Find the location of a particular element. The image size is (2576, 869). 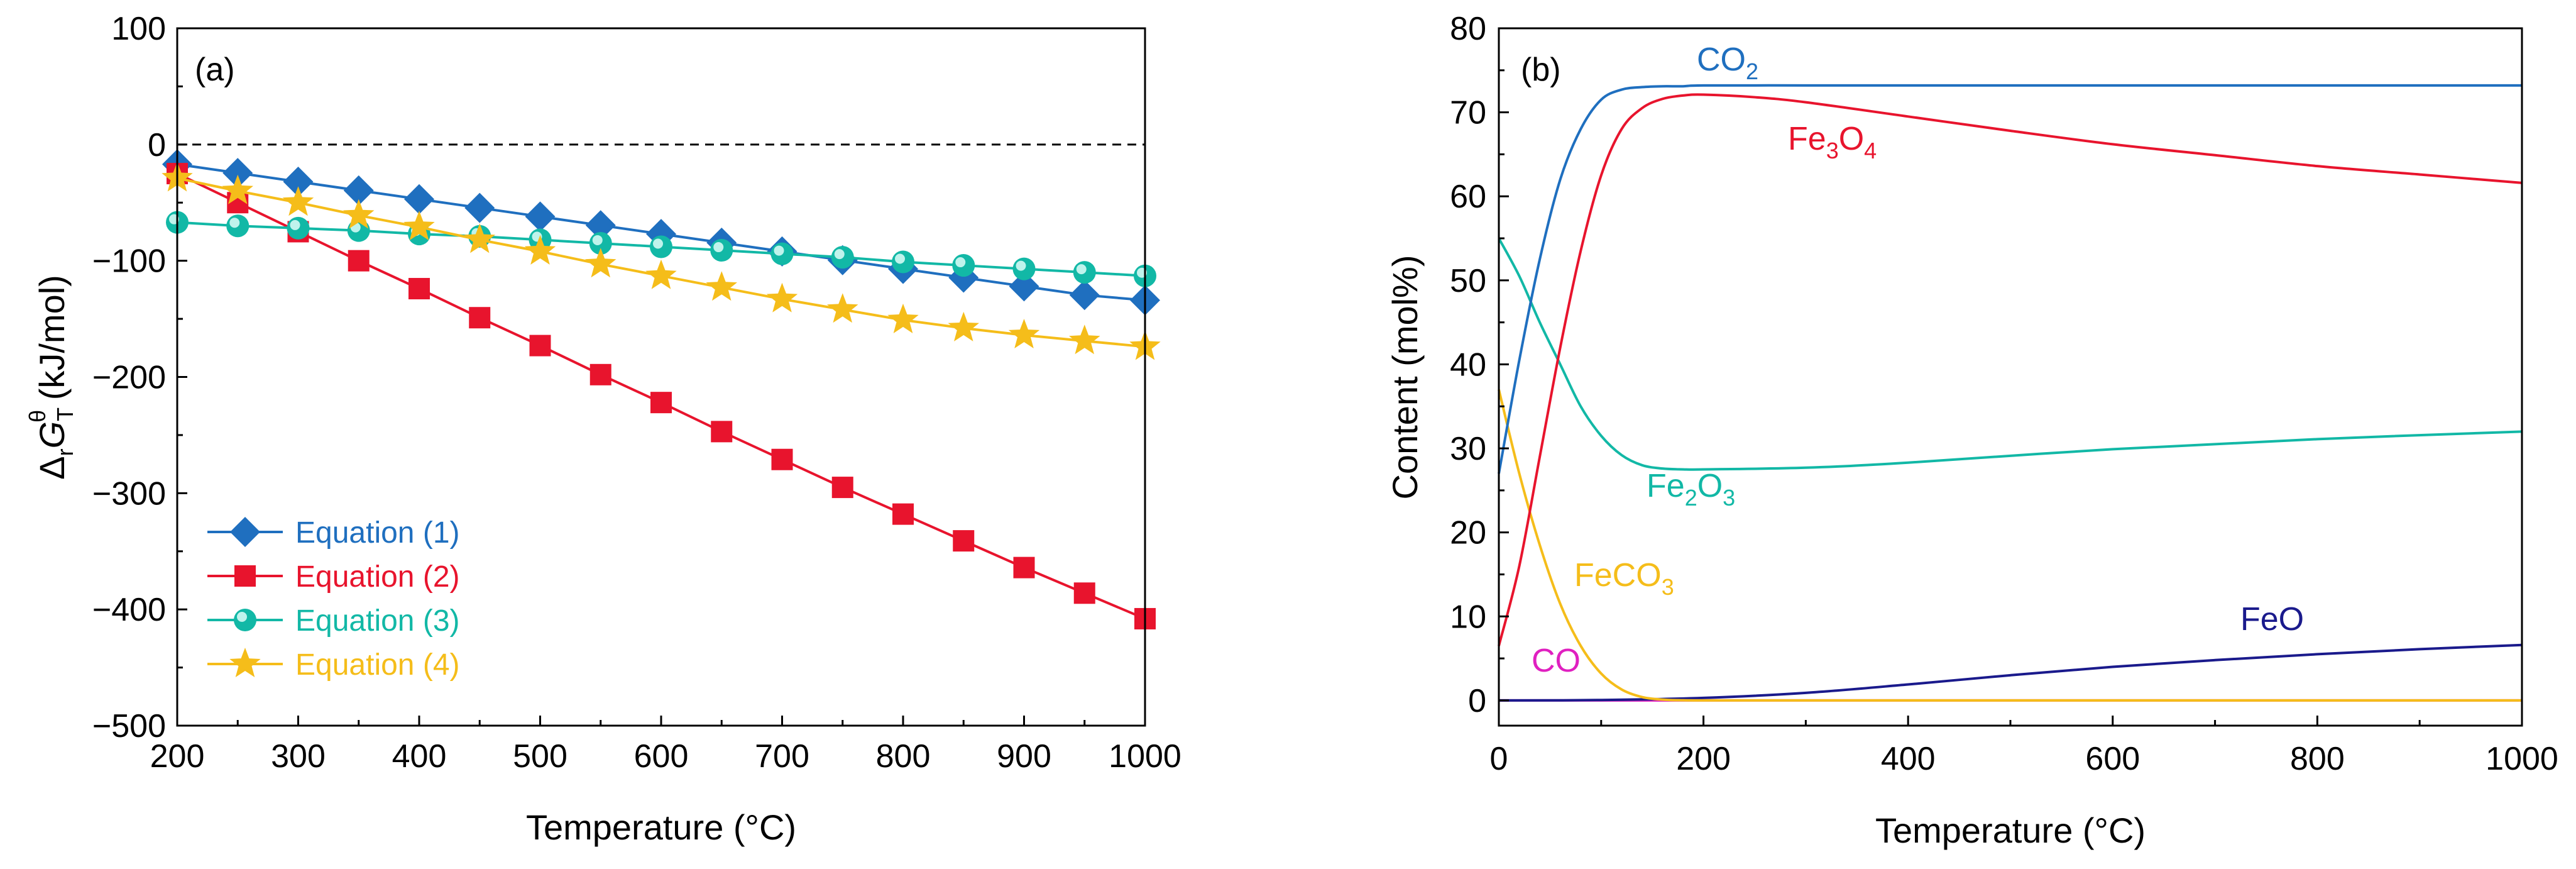

y-tick-label-100: 100 is located at coordinates (138, 29).